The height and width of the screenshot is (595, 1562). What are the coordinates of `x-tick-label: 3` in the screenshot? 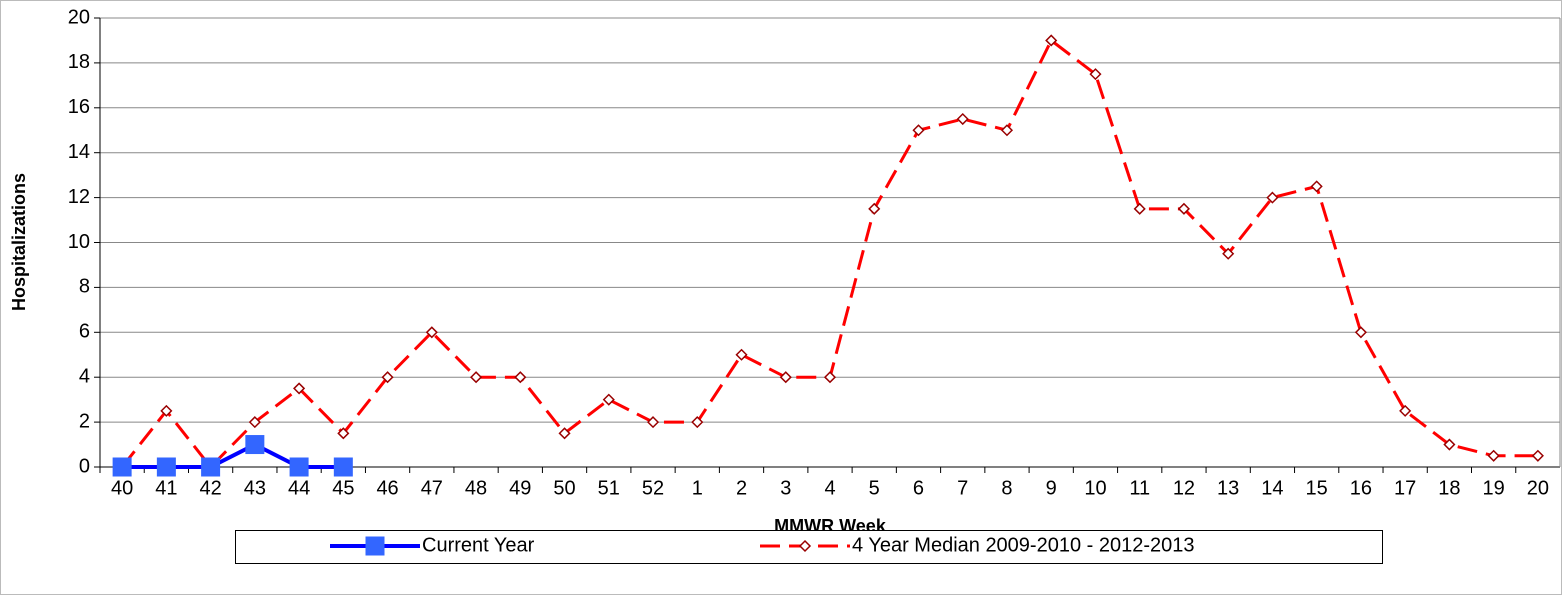 It's located at (785, 488).